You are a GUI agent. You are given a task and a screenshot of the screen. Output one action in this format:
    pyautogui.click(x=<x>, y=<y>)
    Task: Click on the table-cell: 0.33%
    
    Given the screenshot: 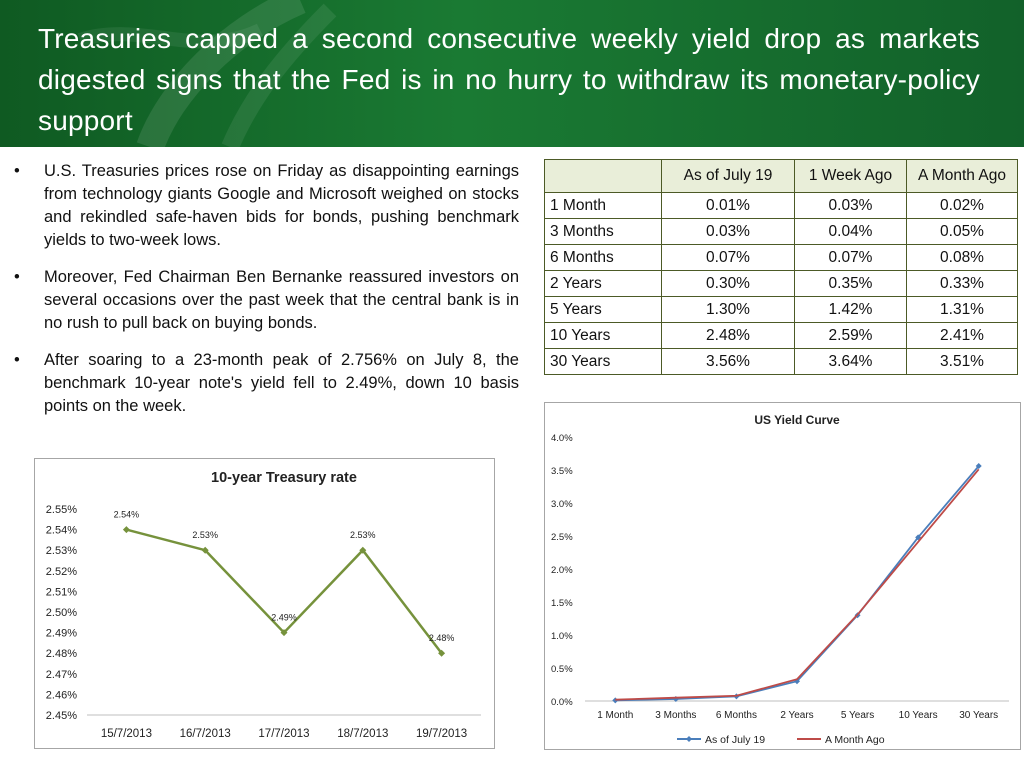 What is the action you would take?
    pyautogui.click(x=962, y=283)
    